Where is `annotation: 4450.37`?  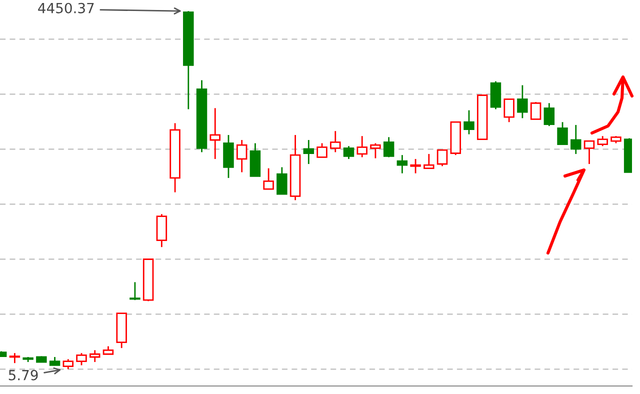 annotation: 4450.37 is located at coordinates (66, 8).